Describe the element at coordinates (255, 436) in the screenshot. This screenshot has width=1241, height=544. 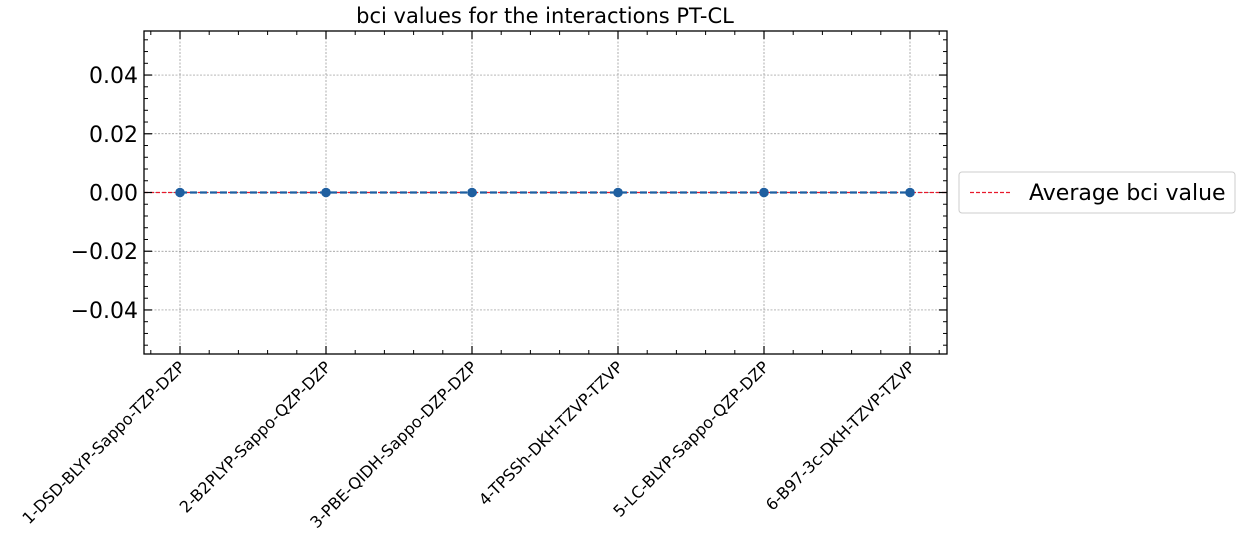
I see `x-tick-label: 2-B2PLYP-Sappo-QZP-DZP` at that location.